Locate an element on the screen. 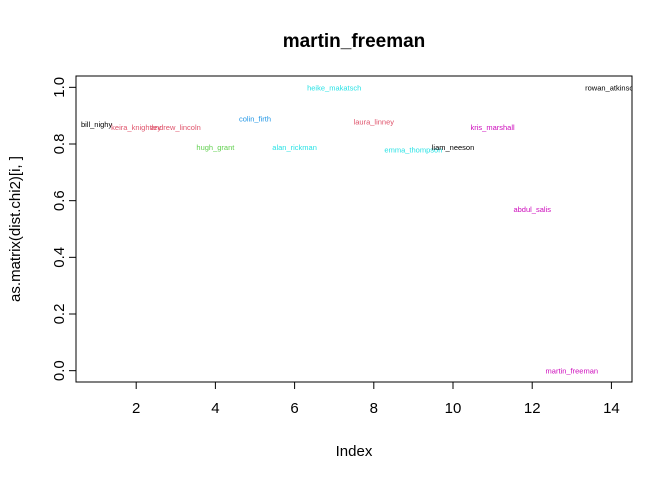 The image size is (672, 480). y-tick-label: 0.2 is located at coordinates (59, 314).